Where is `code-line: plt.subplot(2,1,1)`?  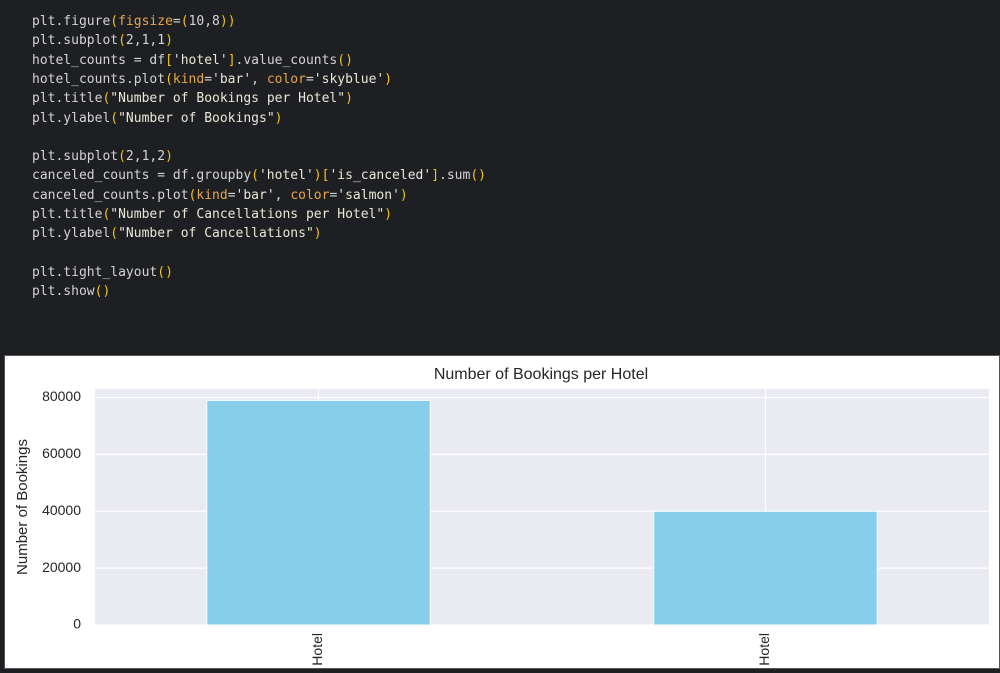
code-line: plt.subplot(2,1,1) is located at coordinates (102, 41).